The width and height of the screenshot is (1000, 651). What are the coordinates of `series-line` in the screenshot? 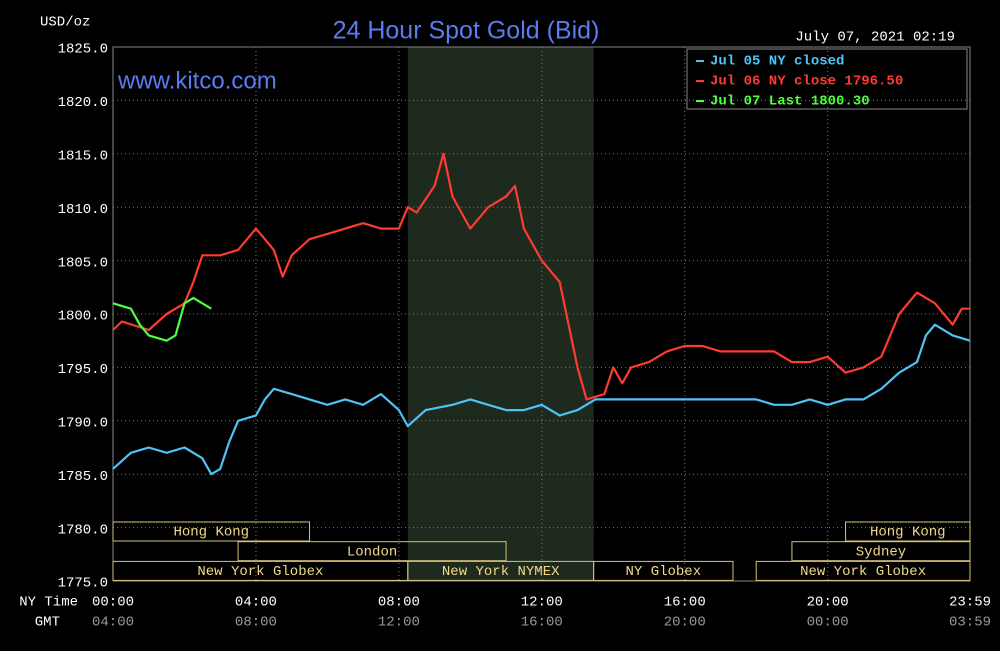 It's located at (162, 319).